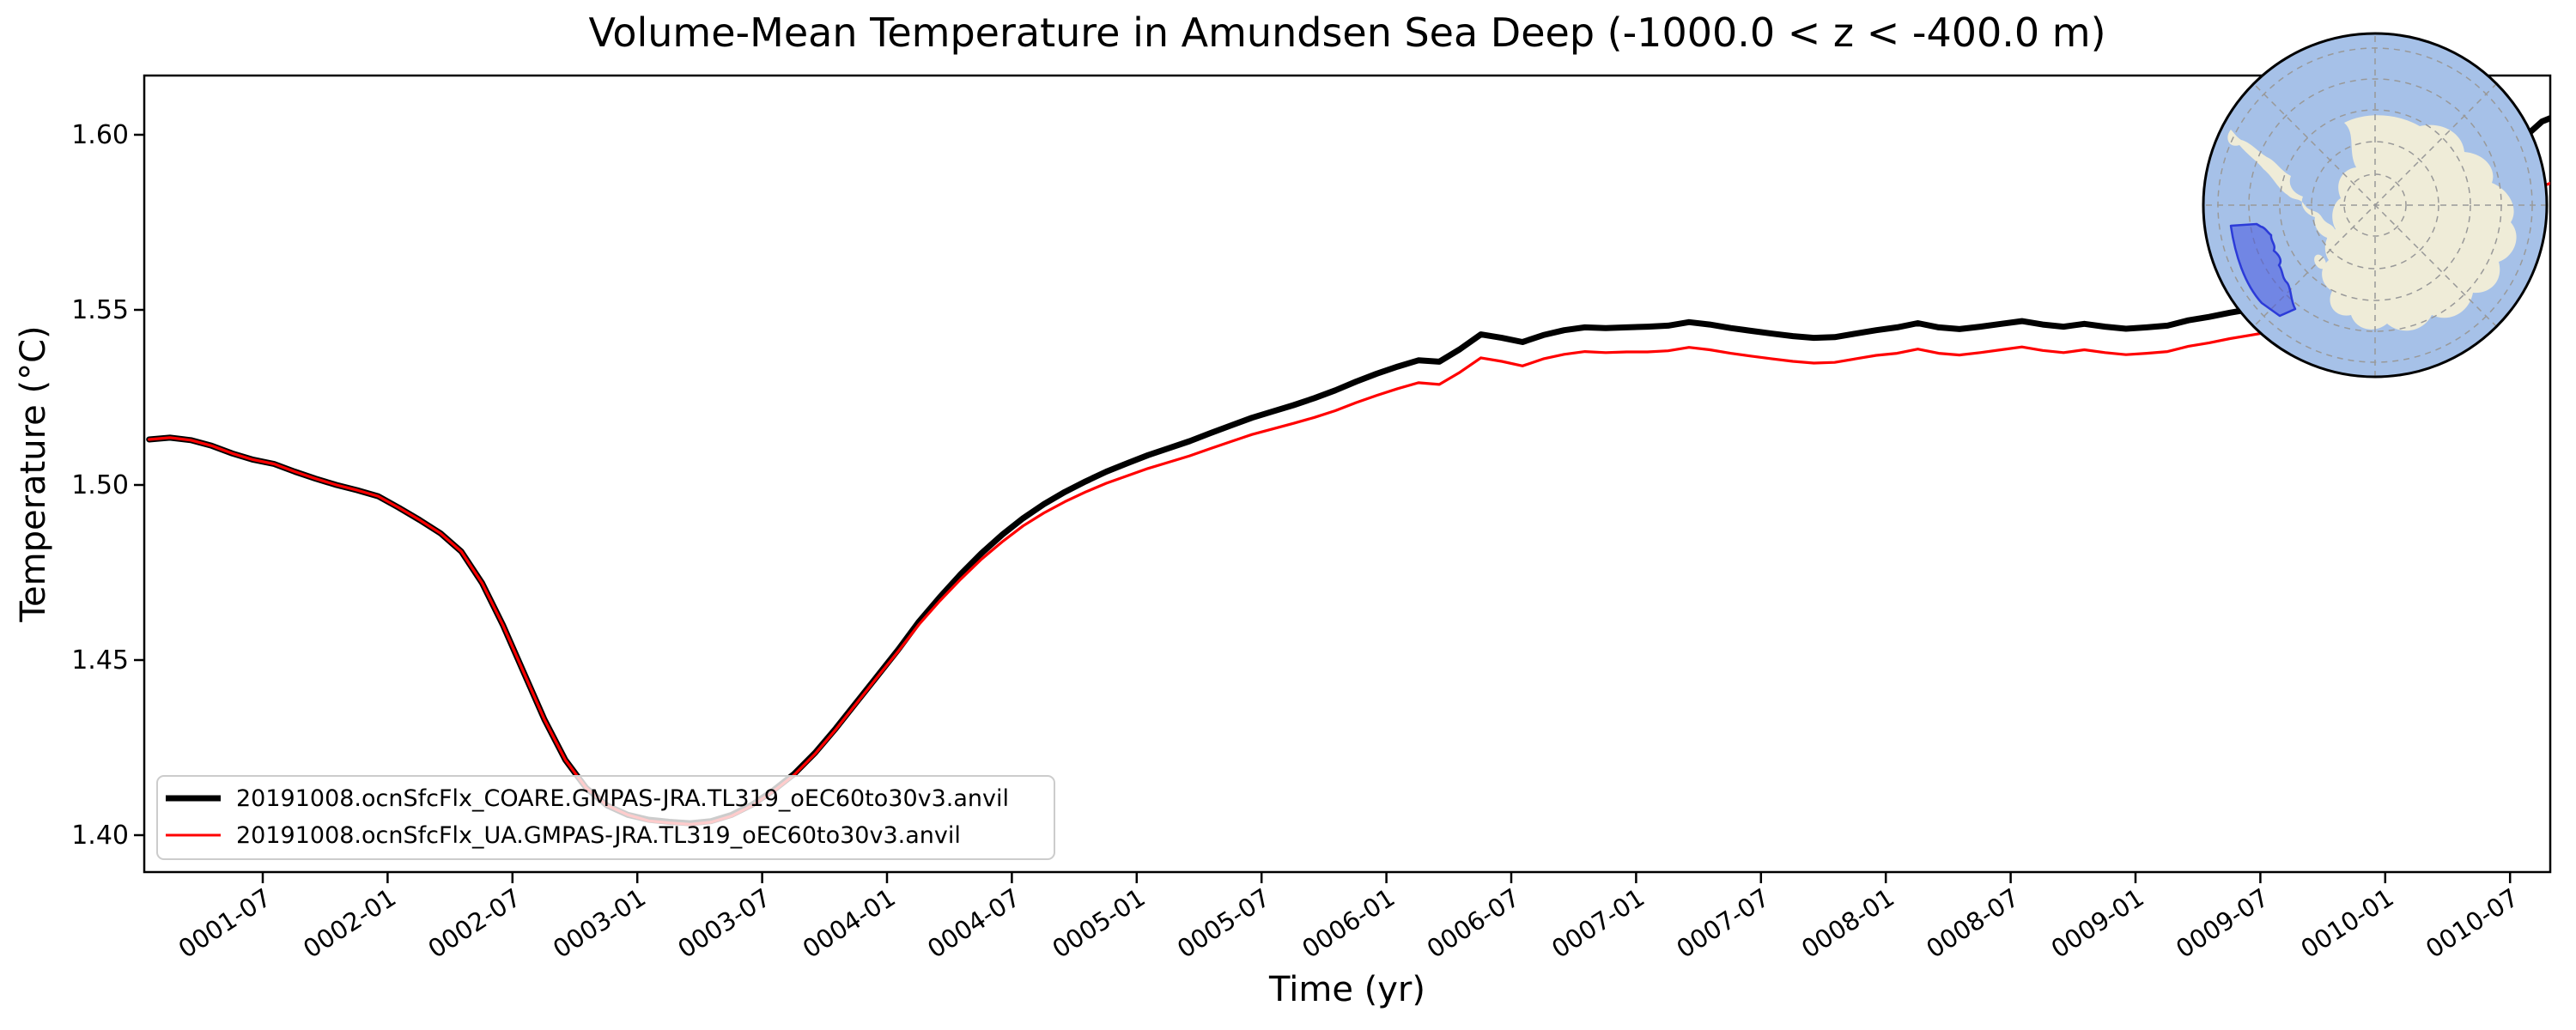 This screenshot has width=2576, height=1030. I want to click on y-axis-label: Temperature (°C), so click(33, 473).